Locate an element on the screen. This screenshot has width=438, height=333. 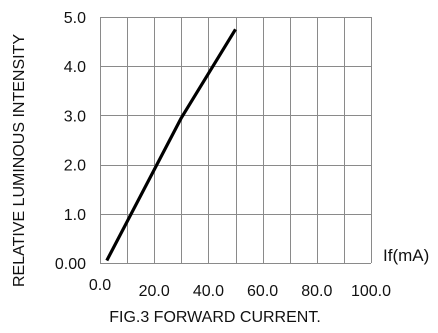
y-tick-label: 0.00 is located at coordinates (70, 264).